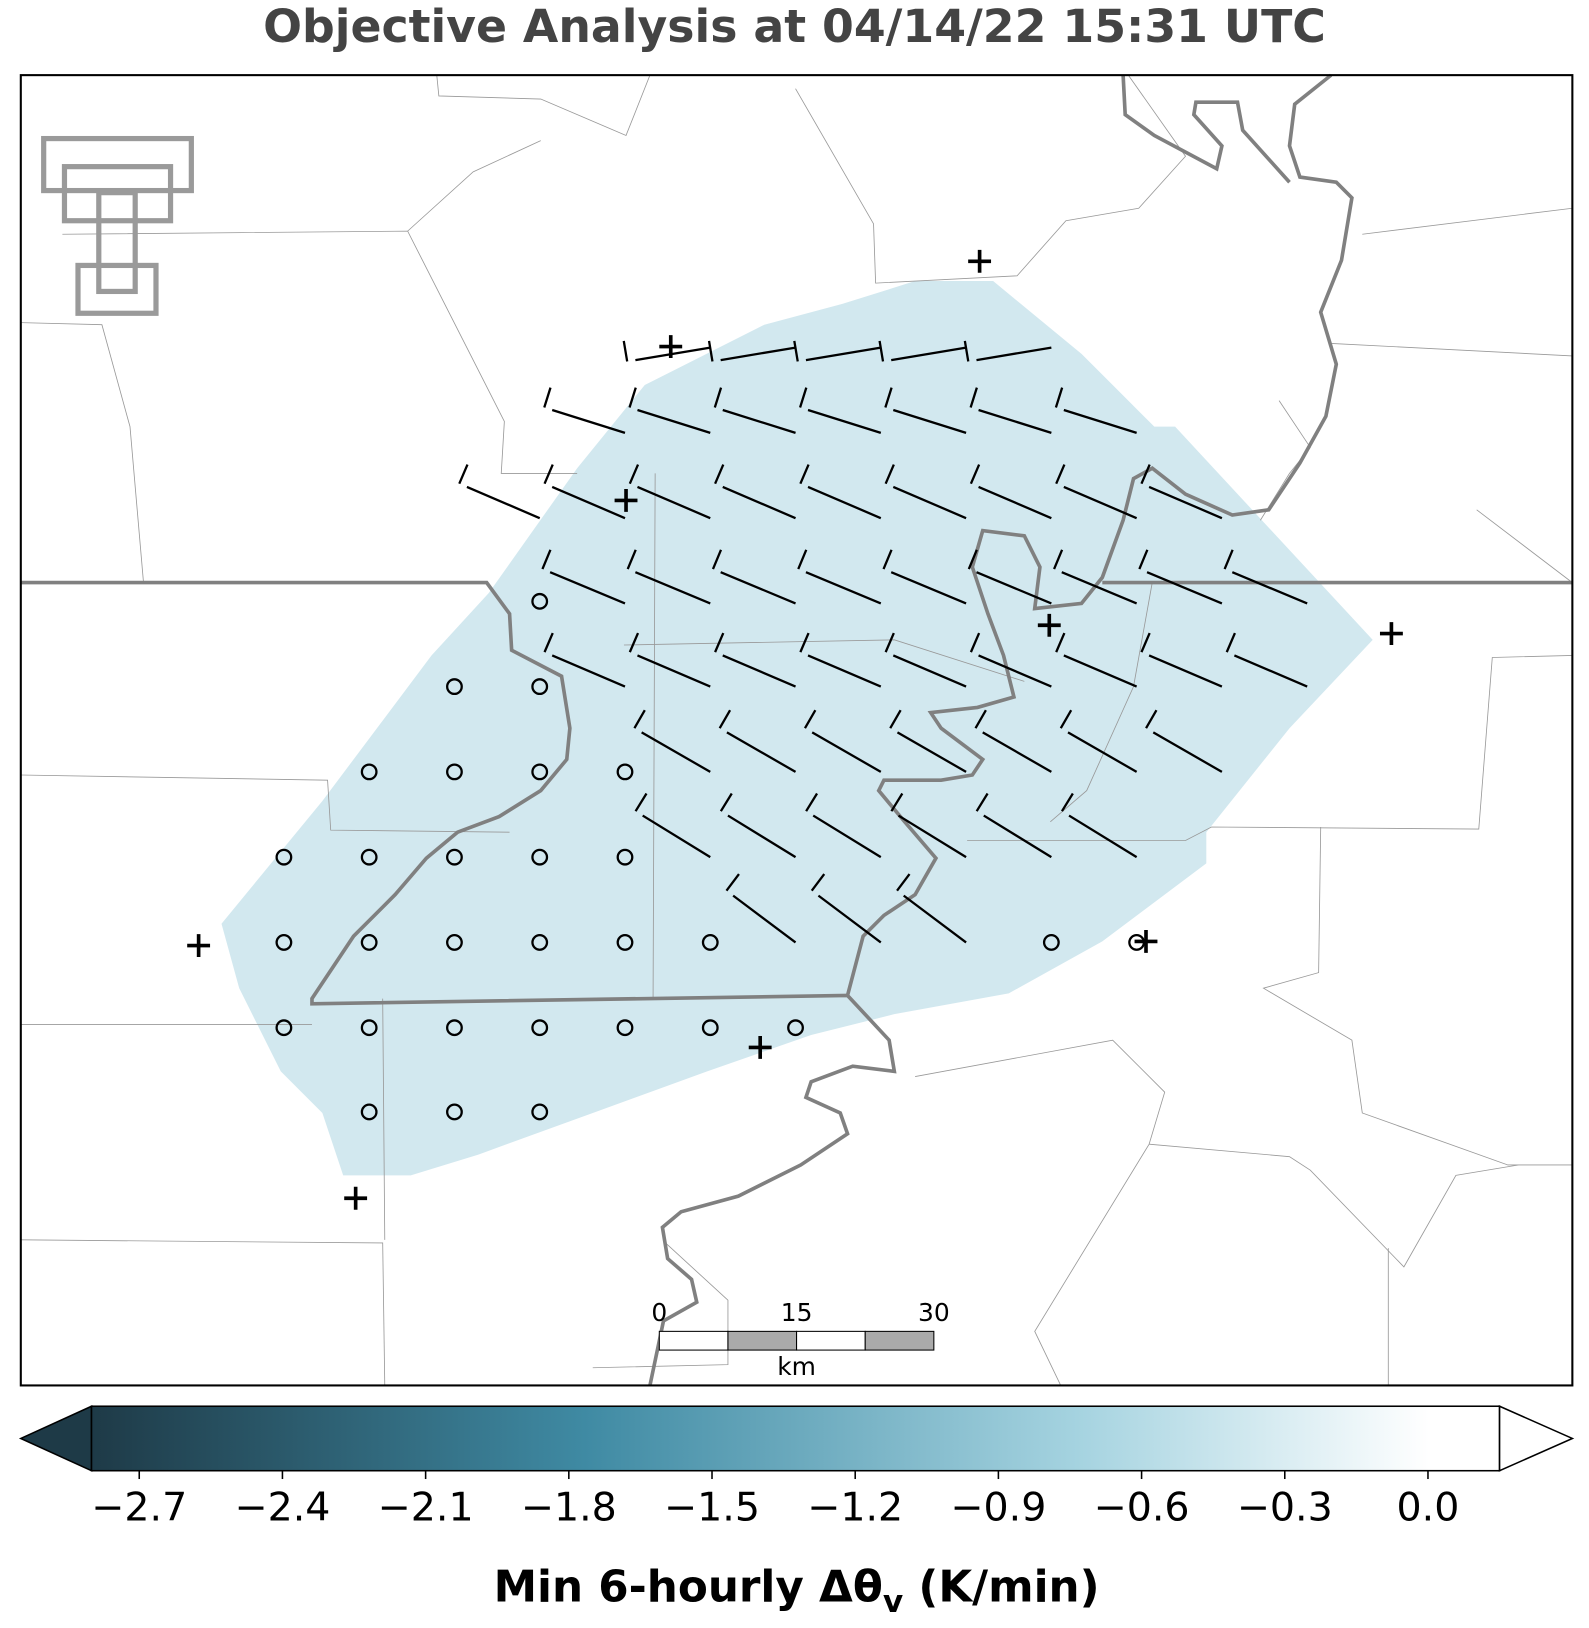  What do you see at coordinates (712, 1508) in the screenshot?
I see `colorbar-tick-label: −1.5` at bounding box center [712, 1508].